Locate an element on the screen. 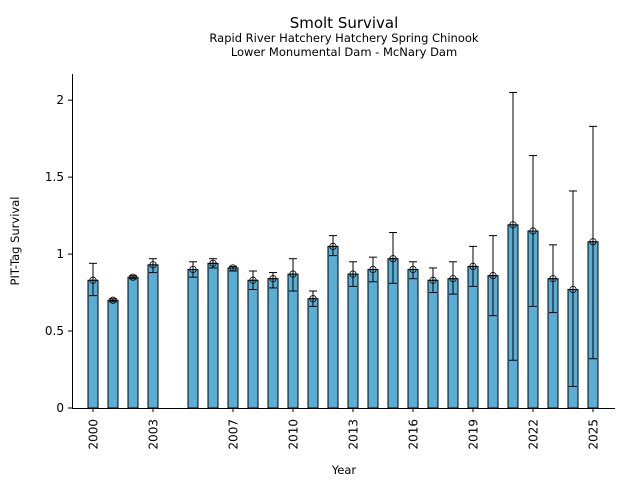  bar-group-2007 is located at coordinates (233, 336).